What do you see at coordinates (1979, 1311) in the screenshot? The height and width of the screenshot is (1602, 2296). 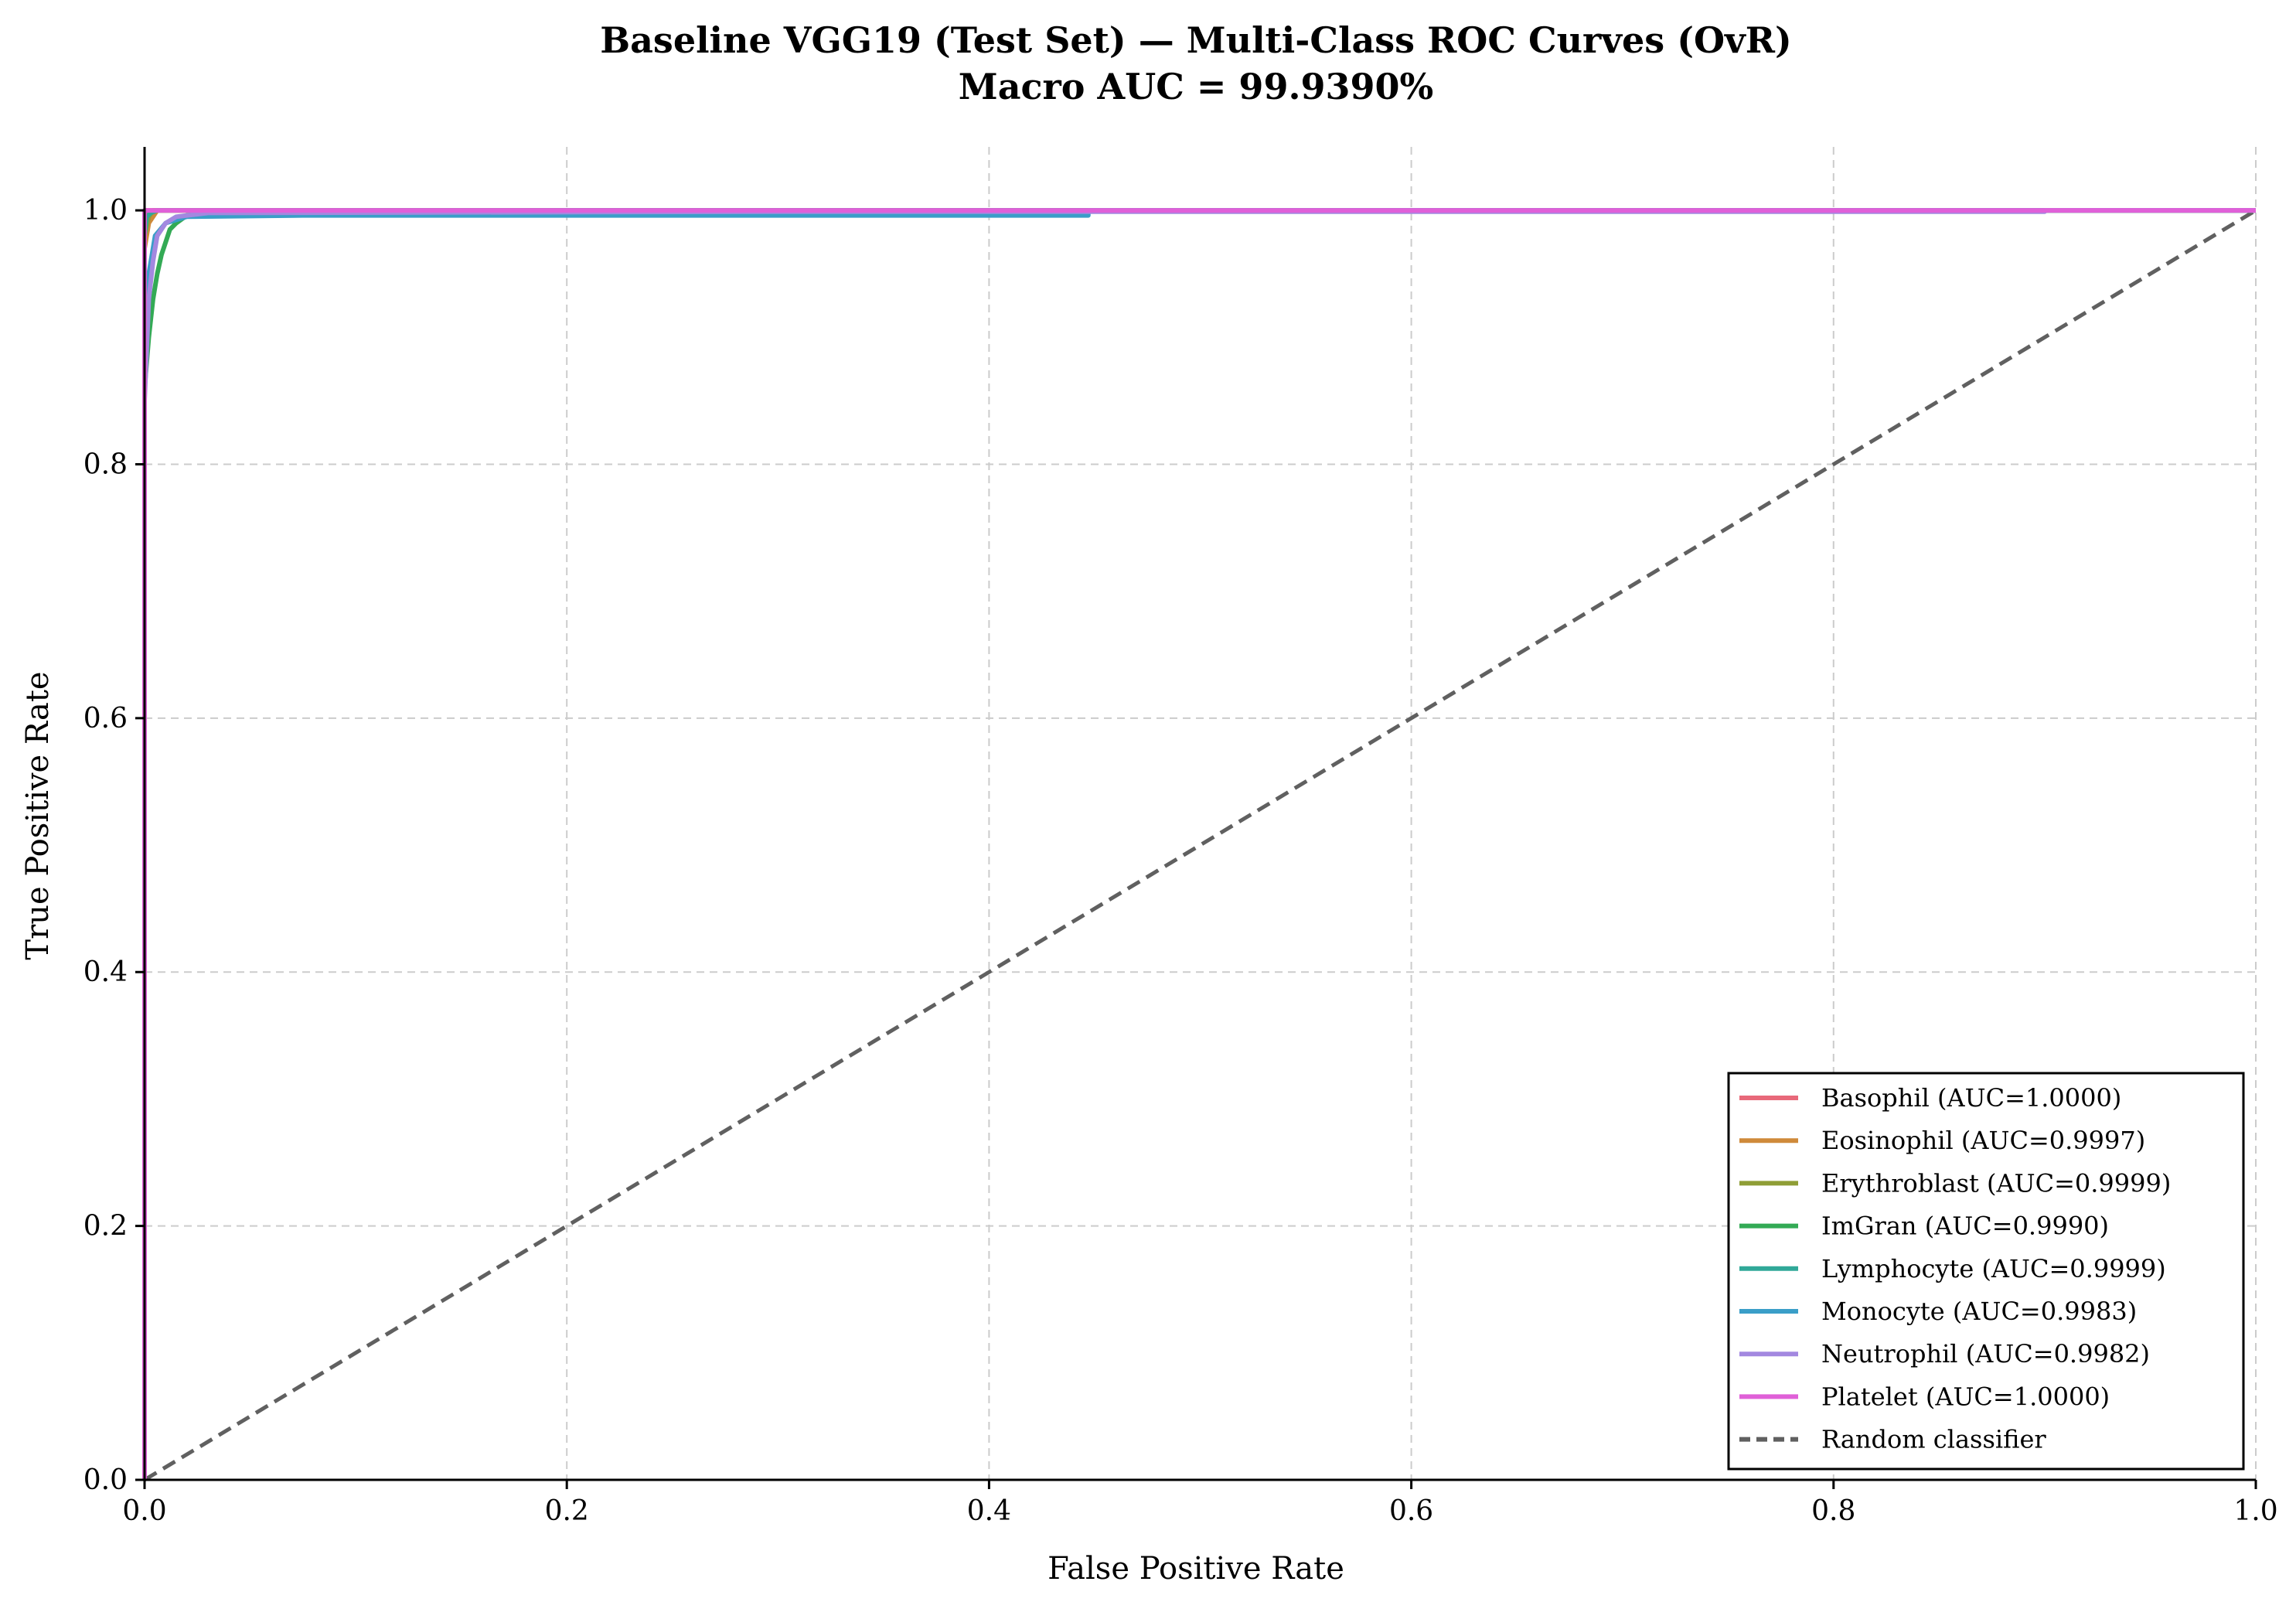 I see `legend-label: Monocyte (AUC=0.9983)` at bounding box center [1979, 1311].